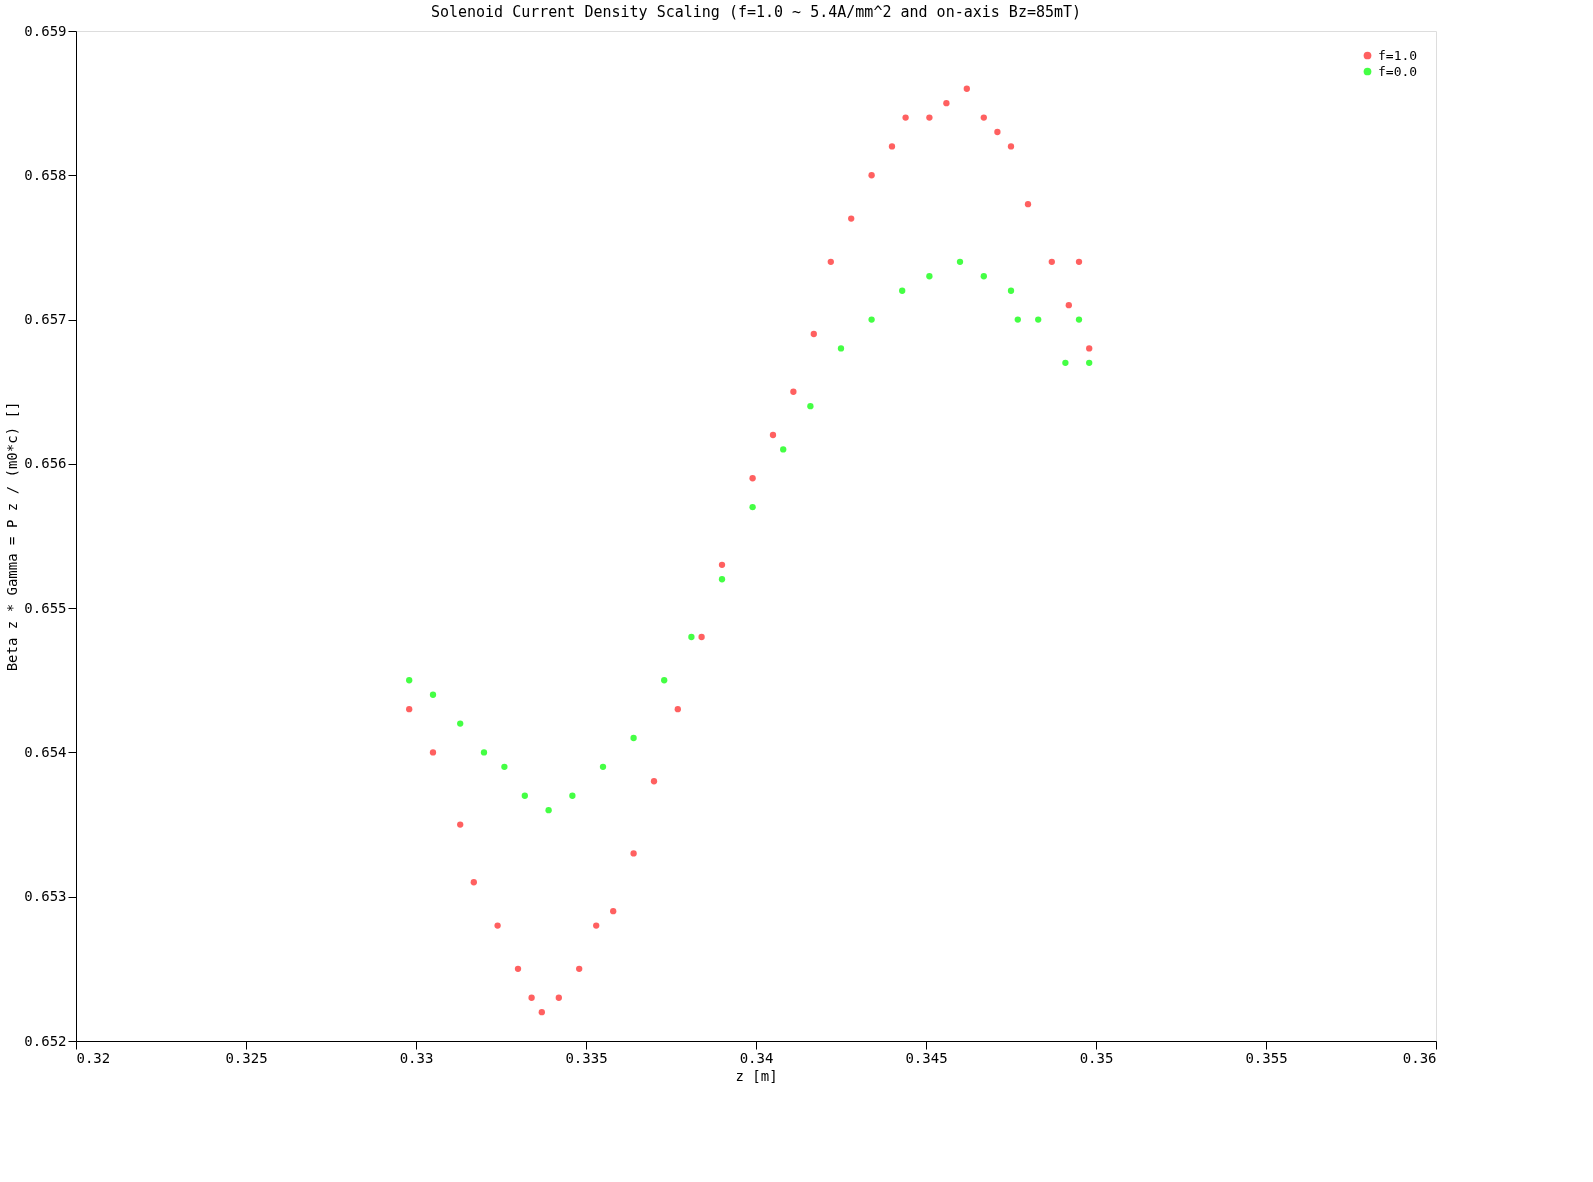 This screenshot has height=1182, width=1593. What do you see at coordinates (1398, 71) in the screenshot?
I see `legend-label: f=0.0` at bounding box center [1398, 71].